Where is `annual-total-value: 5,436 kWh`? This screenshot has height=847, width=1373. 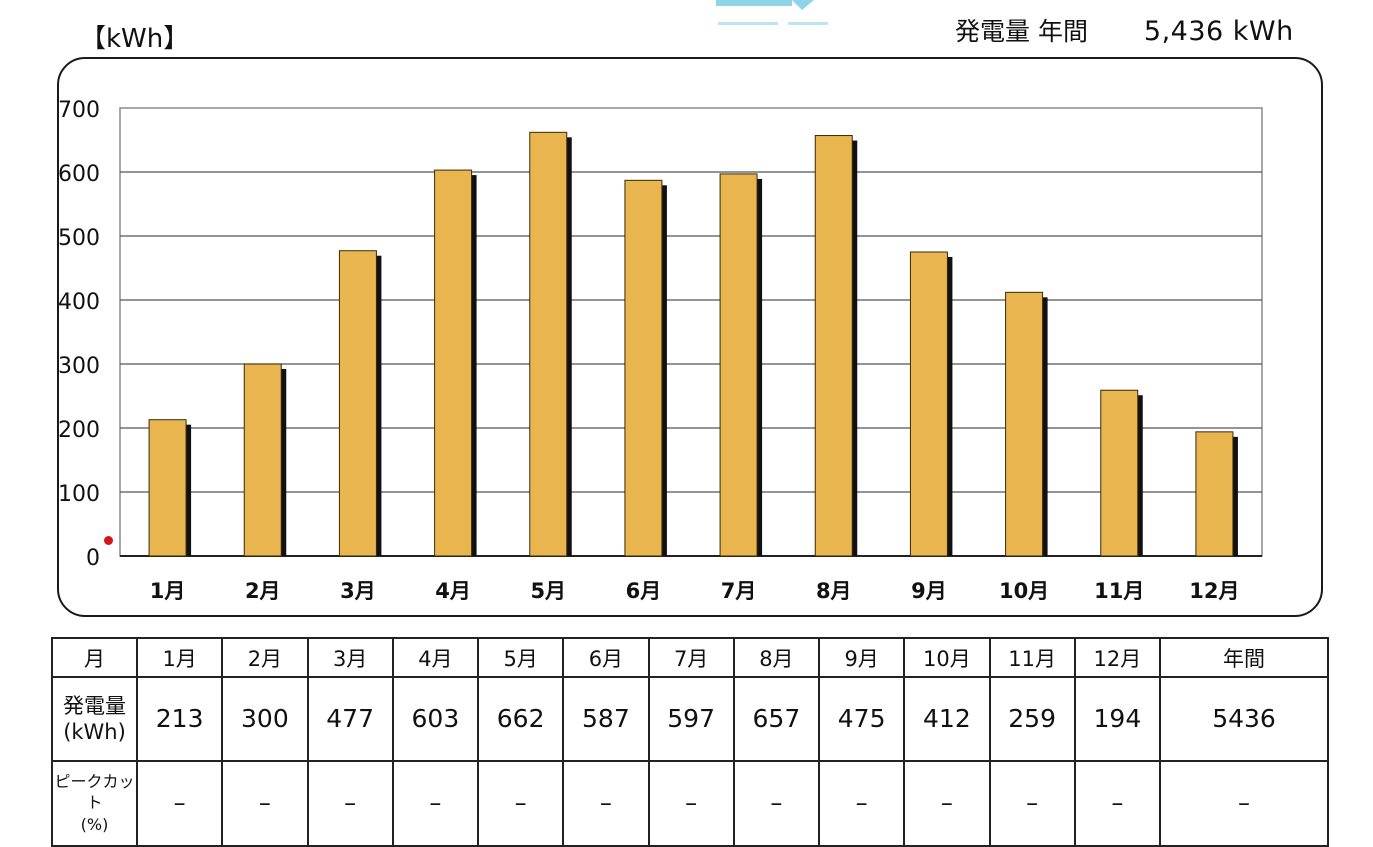
annual-total-value: 5,436 kWh is located at coordinates (1218, 31).